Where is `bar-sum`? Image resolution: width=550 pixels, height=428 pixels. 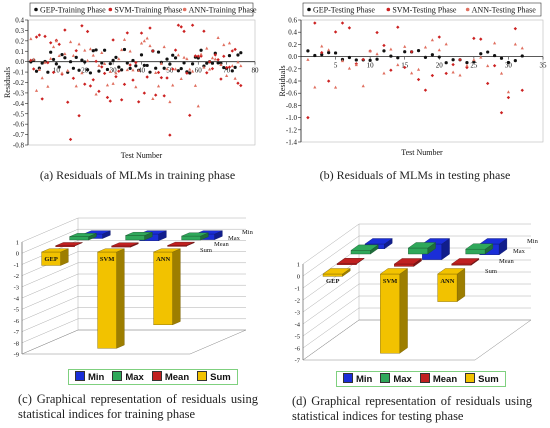 bar-sum is located at coordinates (111, 298).